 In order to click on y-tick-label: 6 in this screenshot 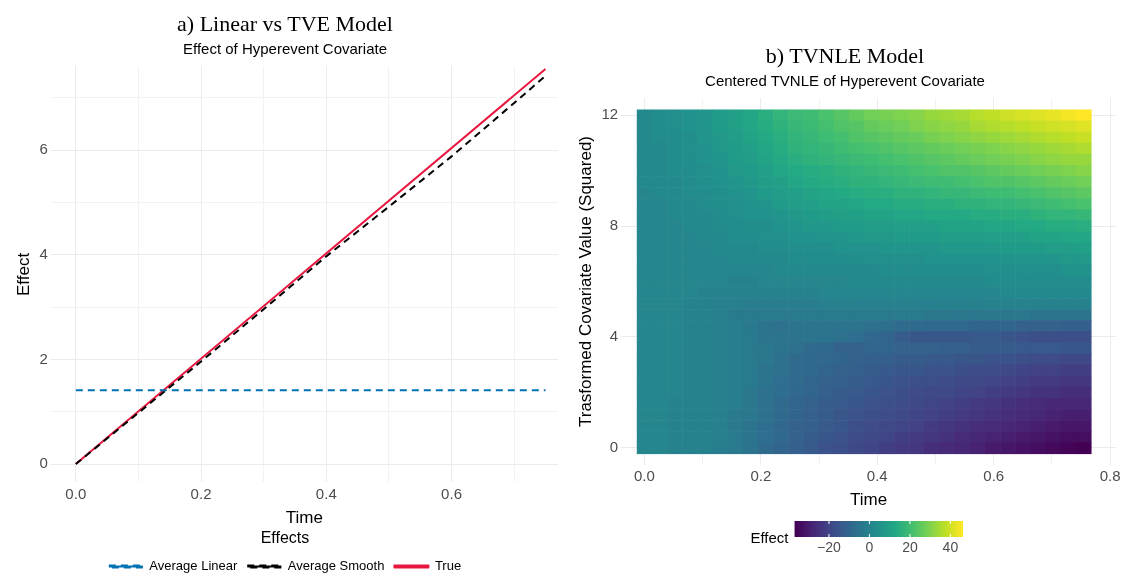, I will do `click(43, 149)`.